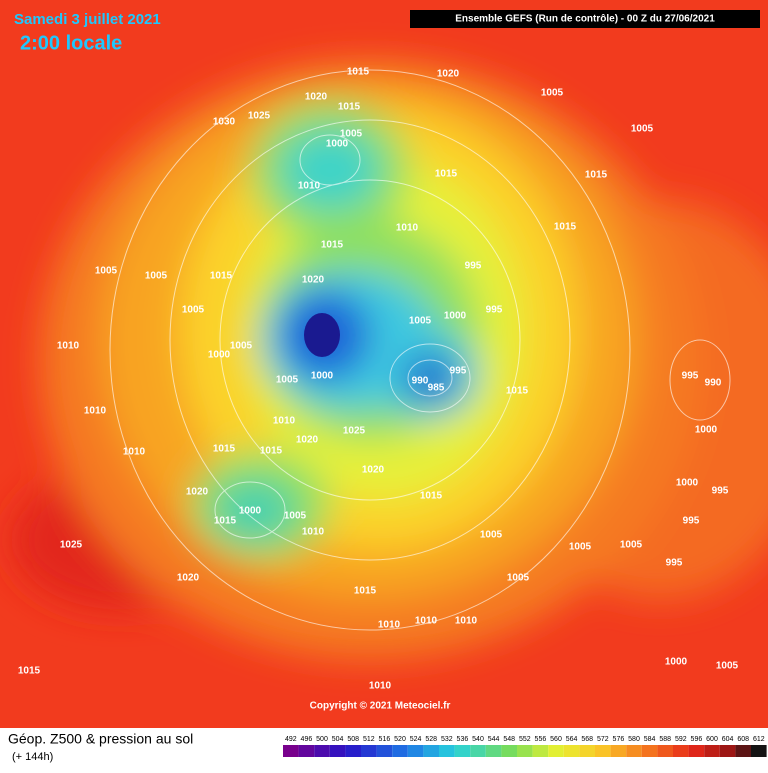  I want to click on time: 2:00 locale, so click(71, 43).